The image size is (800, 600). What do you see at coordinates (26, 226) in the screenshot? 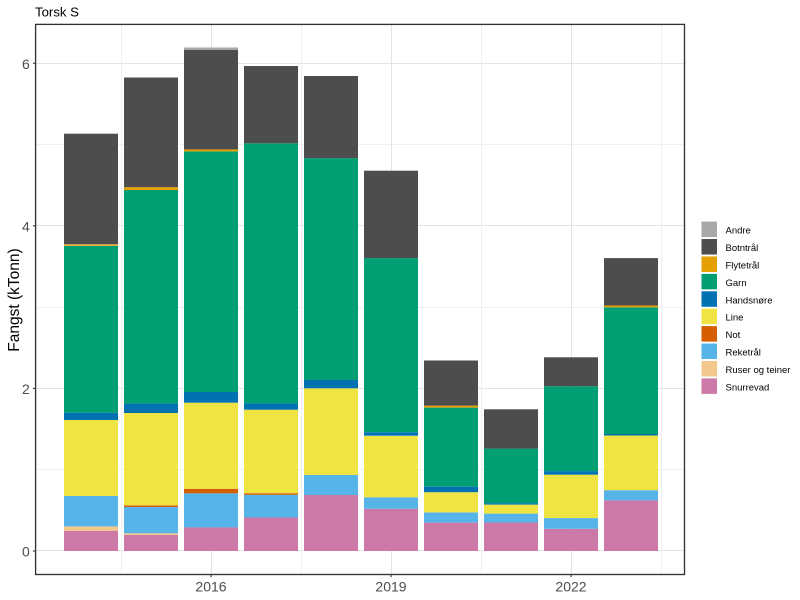
I see `svg-text: 4` at bounding box center [26, 226].